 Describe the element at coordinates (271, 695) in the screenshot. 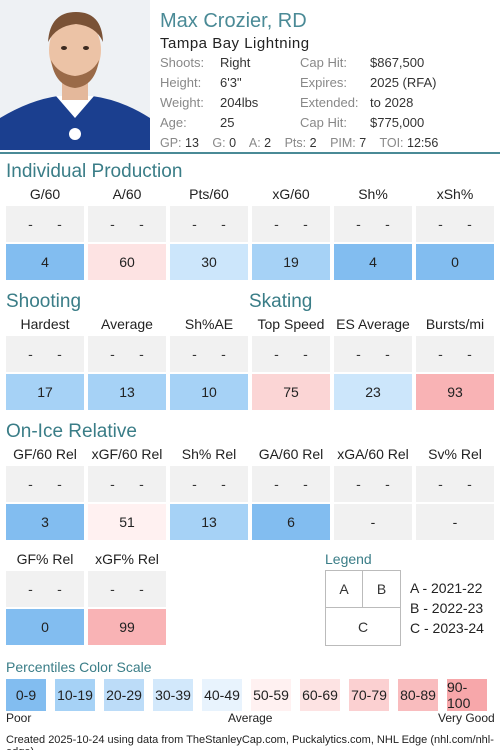

I see `scale-cell: 50-59` at that location.